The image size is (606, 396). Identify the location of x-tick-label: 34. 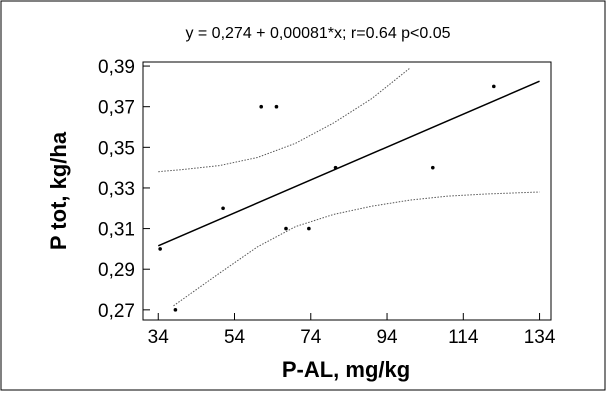
(159, 337).